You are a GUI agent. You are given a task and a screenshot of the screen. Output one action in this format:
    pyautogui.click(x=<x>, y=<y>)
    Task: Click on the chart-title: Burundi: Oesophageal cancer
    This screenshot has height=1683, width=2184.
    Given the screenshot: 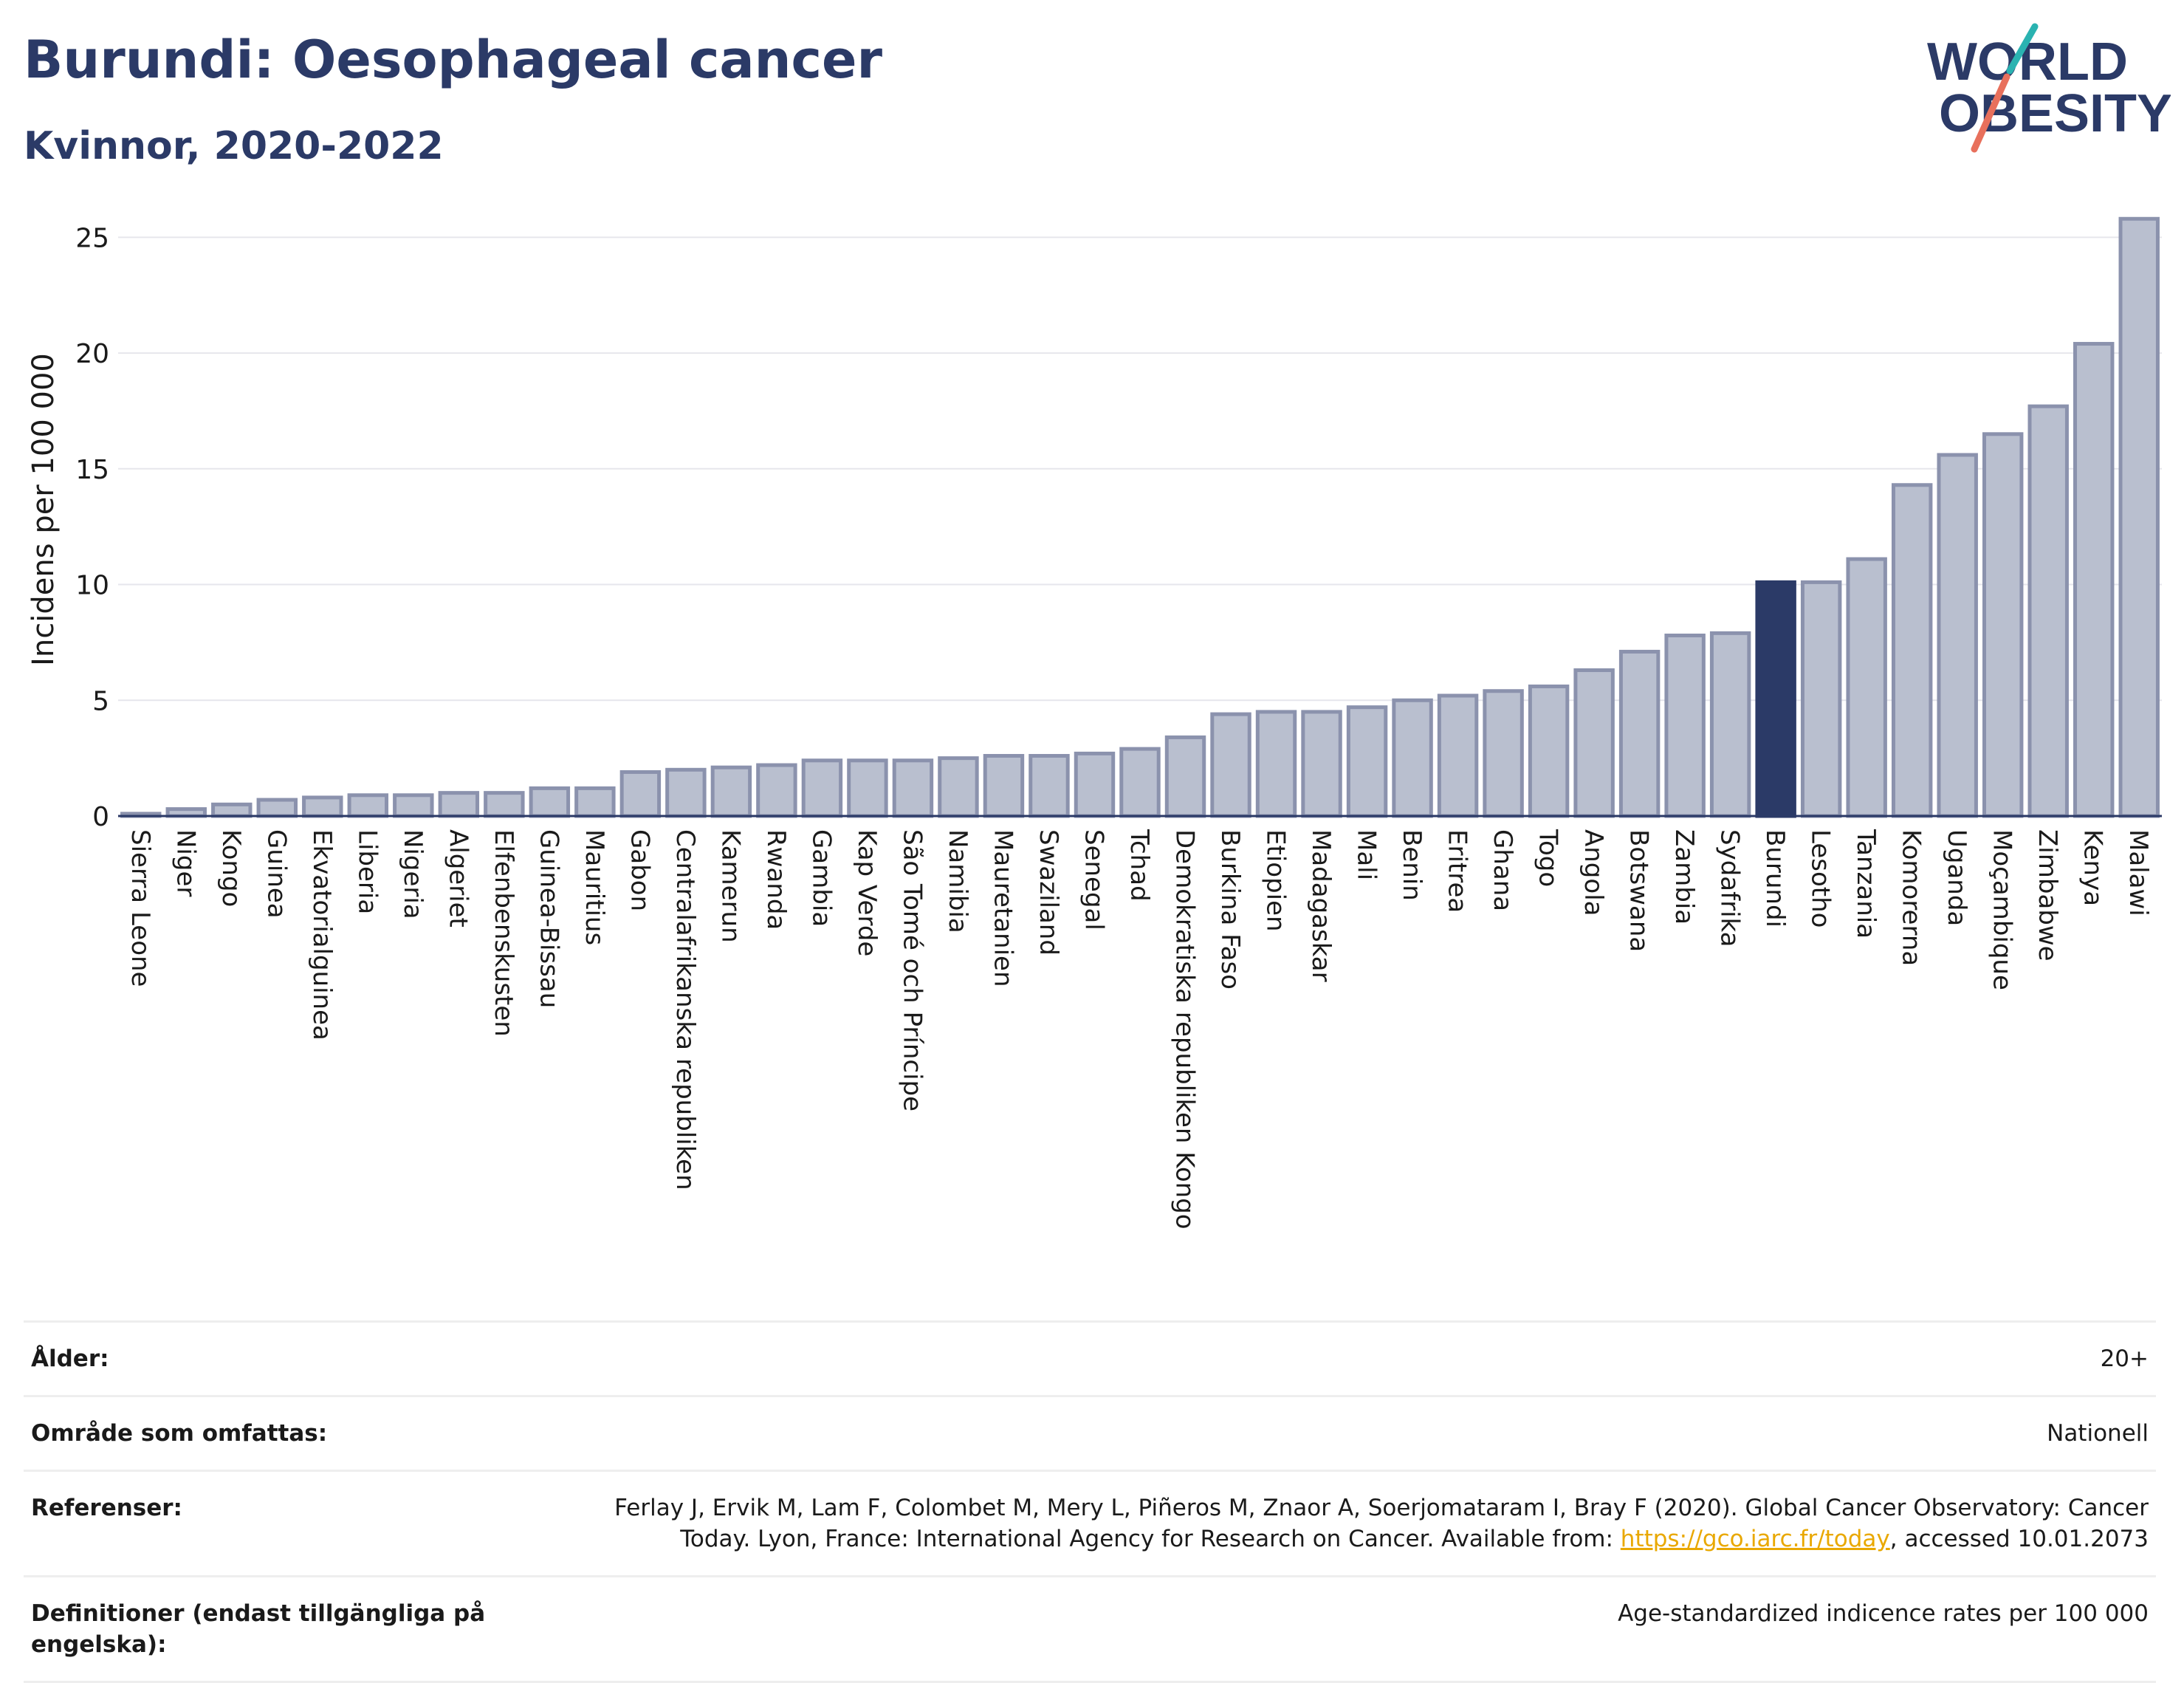 What is the action you would take?
    pyautogui.click(x=453, y=60)
    